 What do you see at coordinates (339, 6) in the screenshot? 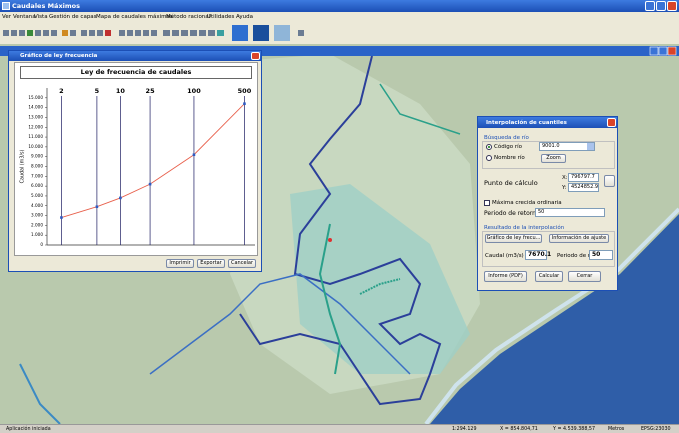
I see `app-title-bar: Caudales Máximos` at bounding box center [339, 6].